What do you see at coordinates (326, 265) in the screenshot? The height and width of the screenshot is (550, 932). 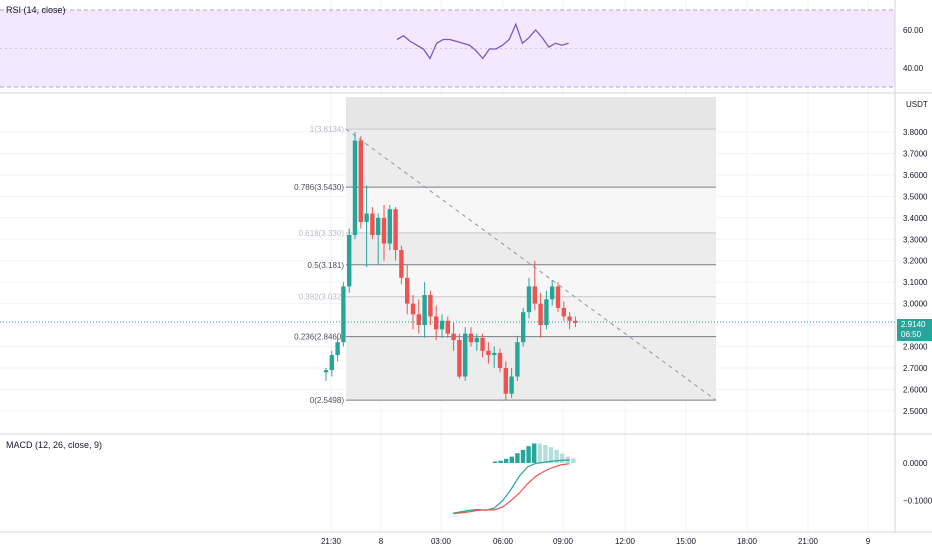 I see `fib-level-label: 0.5(3.181)` at bounding box center [326, 265].